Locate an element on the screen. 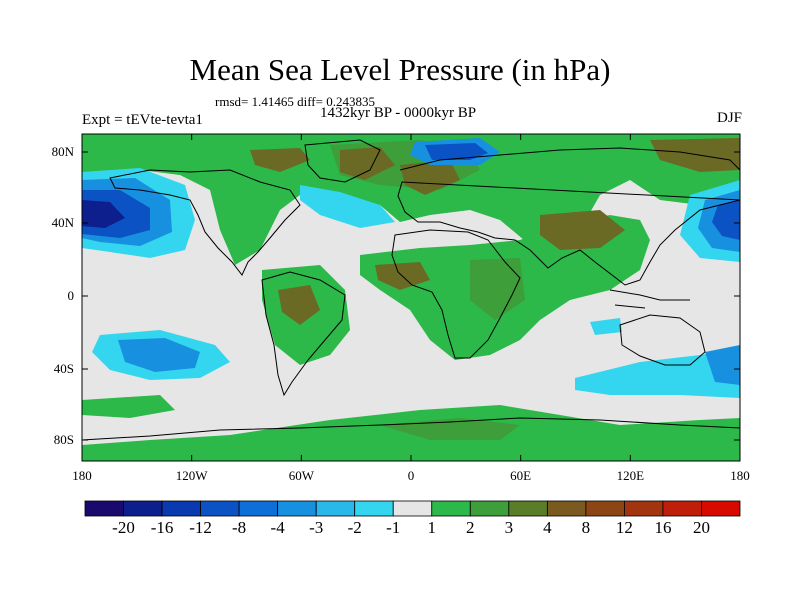  colorbar-label: -2 is located at coordinates (354, 527).